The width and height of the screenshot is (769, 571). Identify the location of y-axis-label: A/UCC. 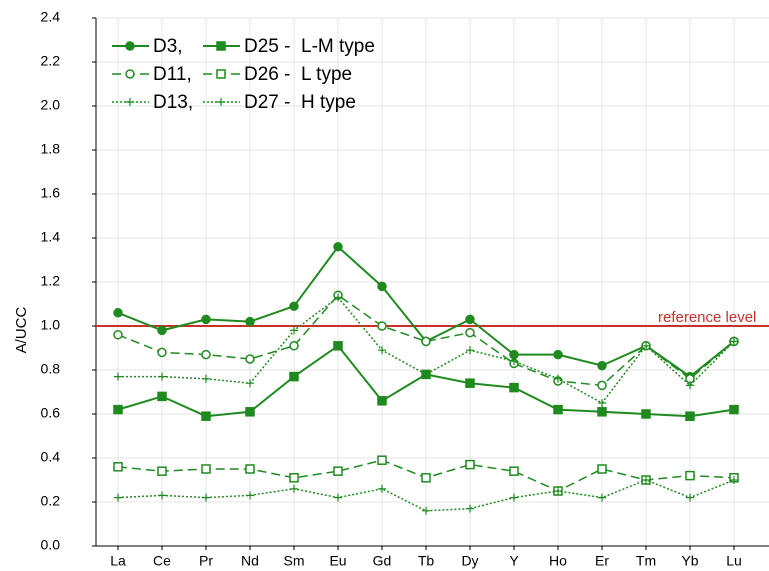
(21, 329).